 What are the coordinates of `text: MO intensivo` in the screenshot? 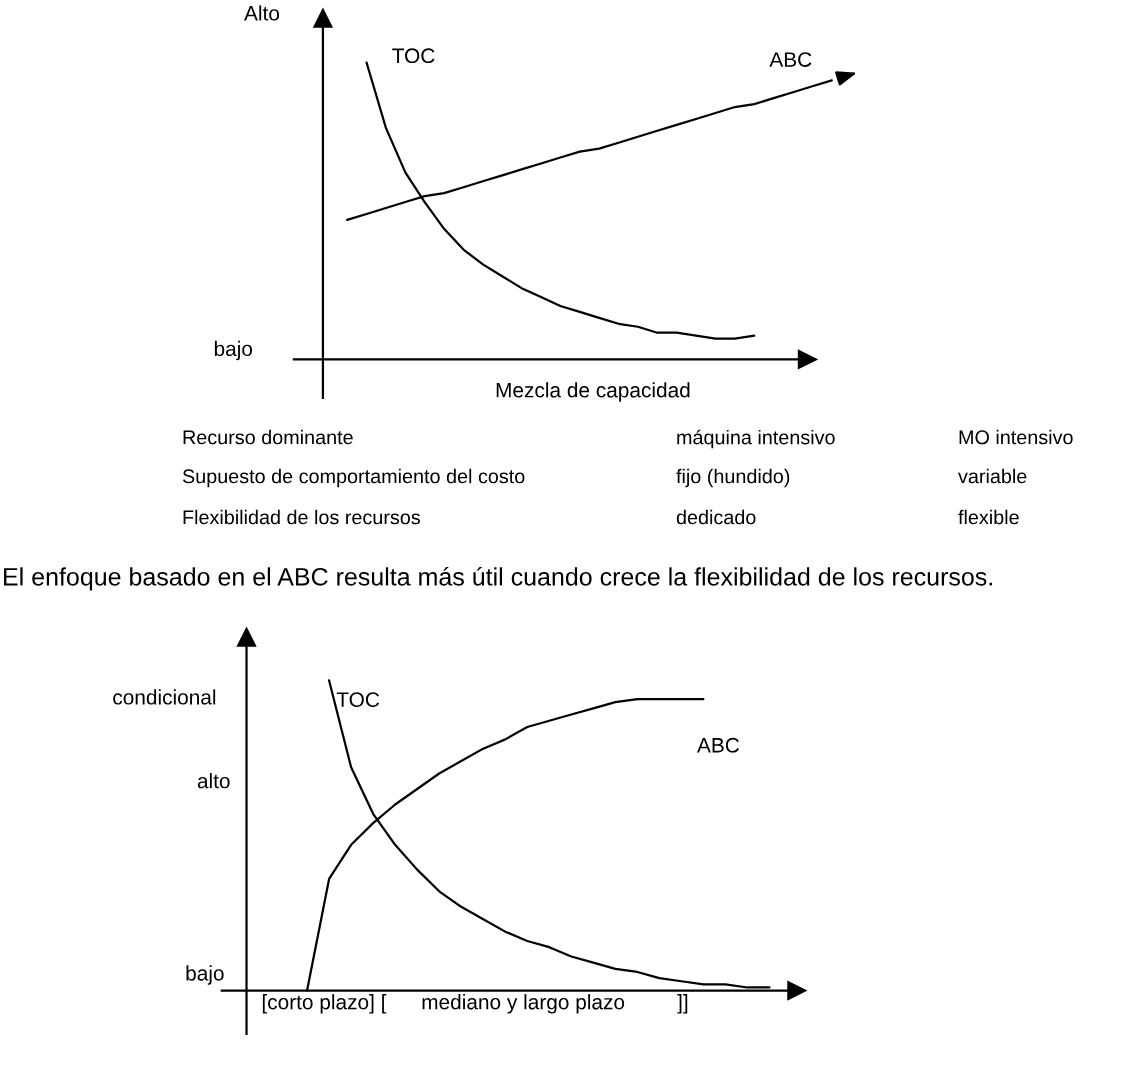 It's located at (1016, 437).